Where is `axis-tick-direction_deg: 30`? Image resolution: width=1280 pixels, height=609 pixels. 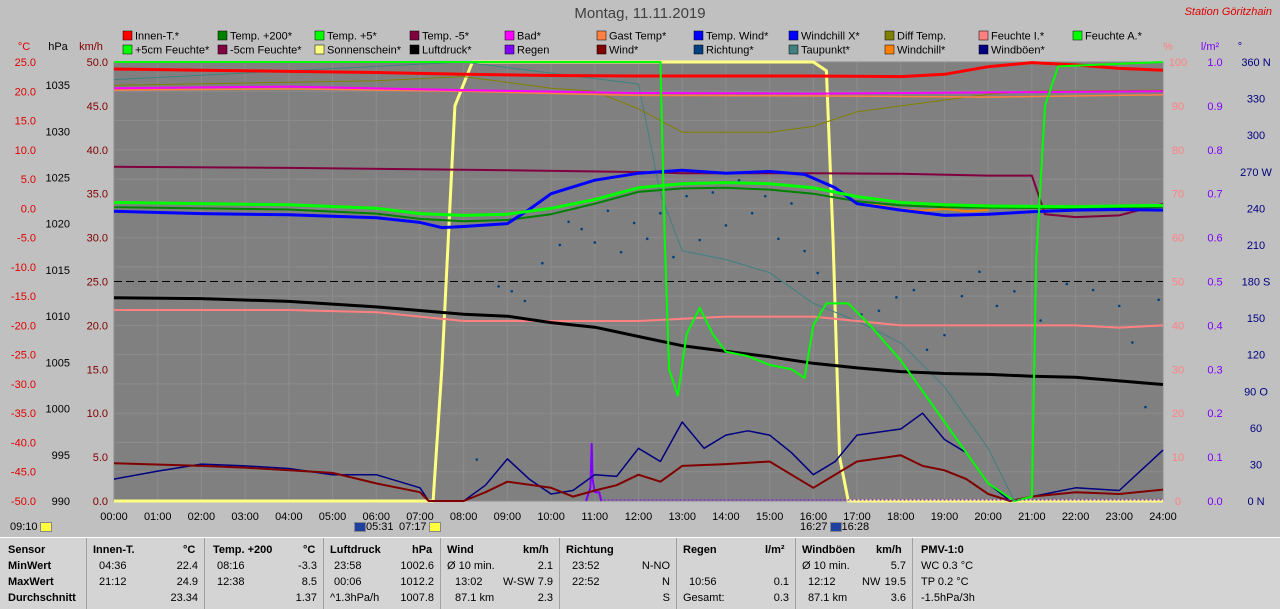
axis-tick-direction_deg: 30 is located at coordinates (1256, 465).